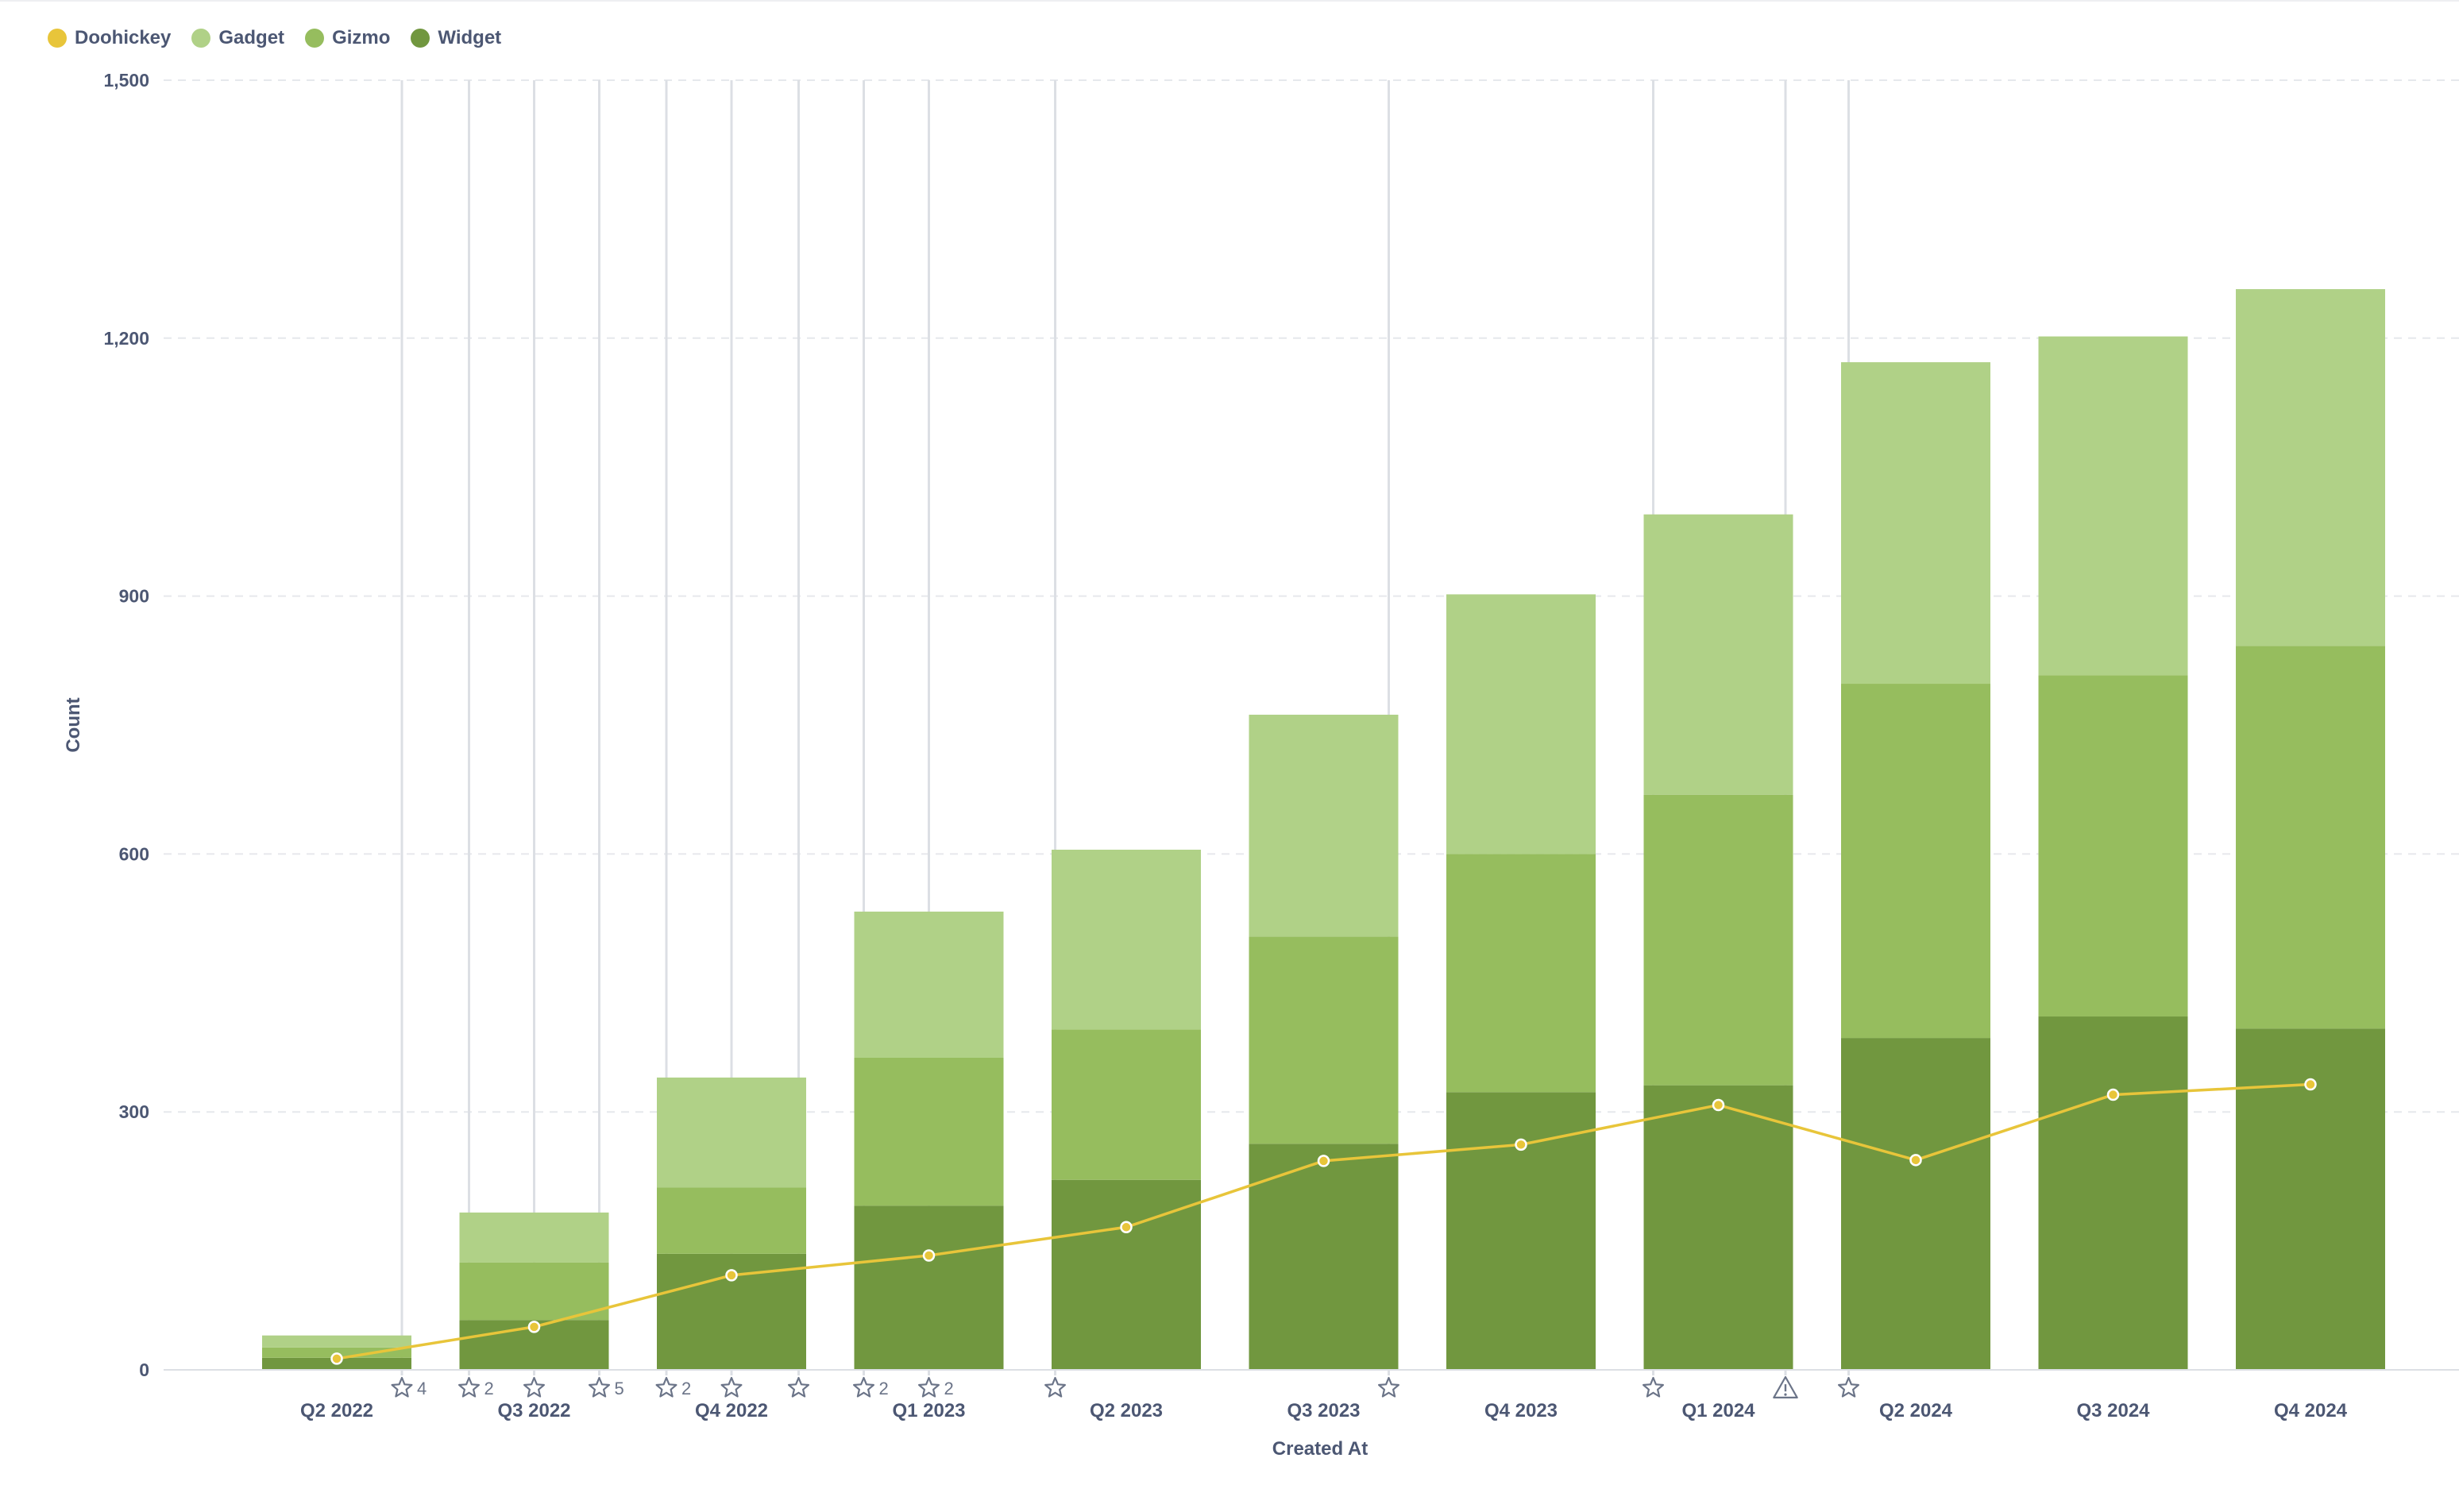  I want to click on point-doohickey-q4-2023, so click(1521, 1144).